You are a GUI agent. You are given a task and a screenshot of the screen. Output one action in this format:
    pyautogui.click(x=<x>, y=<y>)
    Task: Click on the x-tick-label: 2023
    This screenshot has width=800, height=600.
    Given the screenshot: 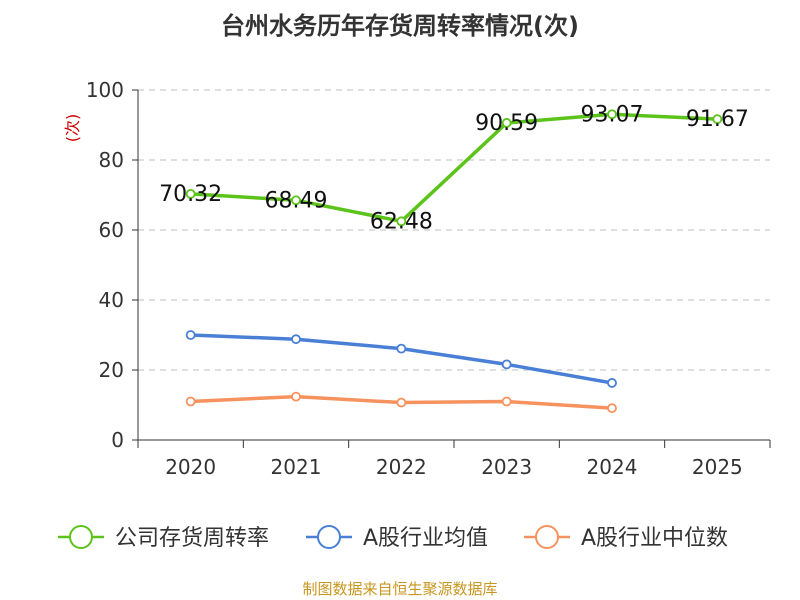 What is the action you would take?
    pyautogui.click(x=506, y=467)
    